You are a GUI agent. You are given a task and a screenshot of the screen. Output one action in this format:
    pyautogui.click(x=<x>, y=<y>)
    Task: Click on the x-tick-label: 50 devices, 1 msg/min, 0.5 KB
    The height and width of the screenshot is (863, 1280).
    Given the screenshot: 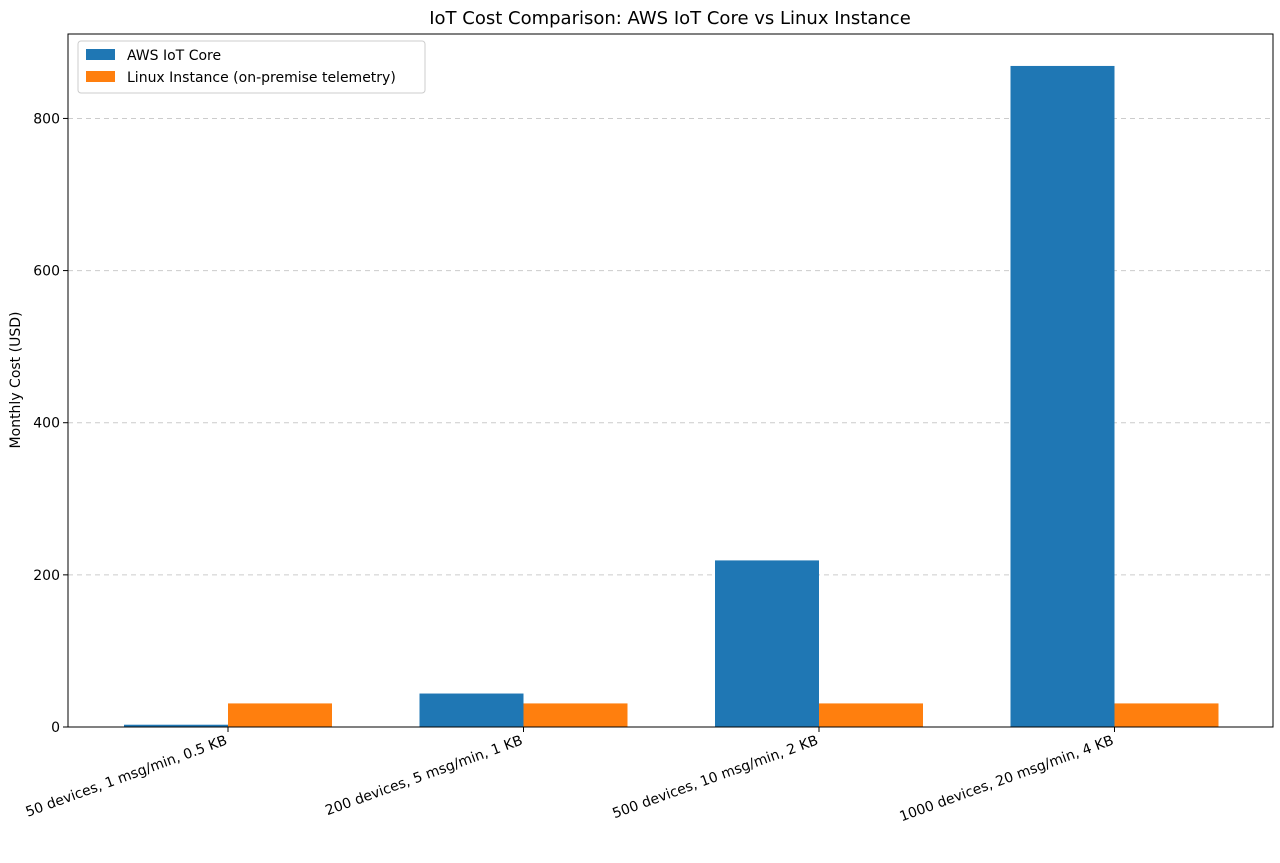 What is the action you would take?
    pyautogui.click(x=127, y=777)
    